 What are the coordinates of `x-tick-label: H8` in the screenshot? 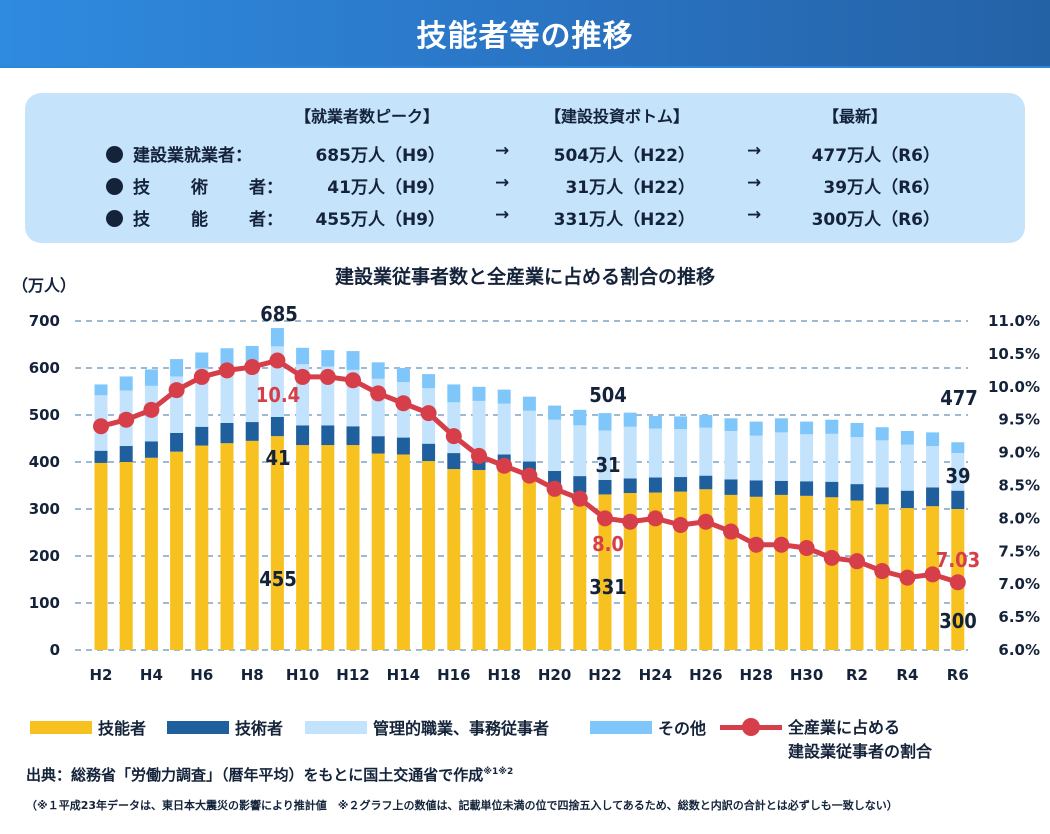 It's located at (252, 675).